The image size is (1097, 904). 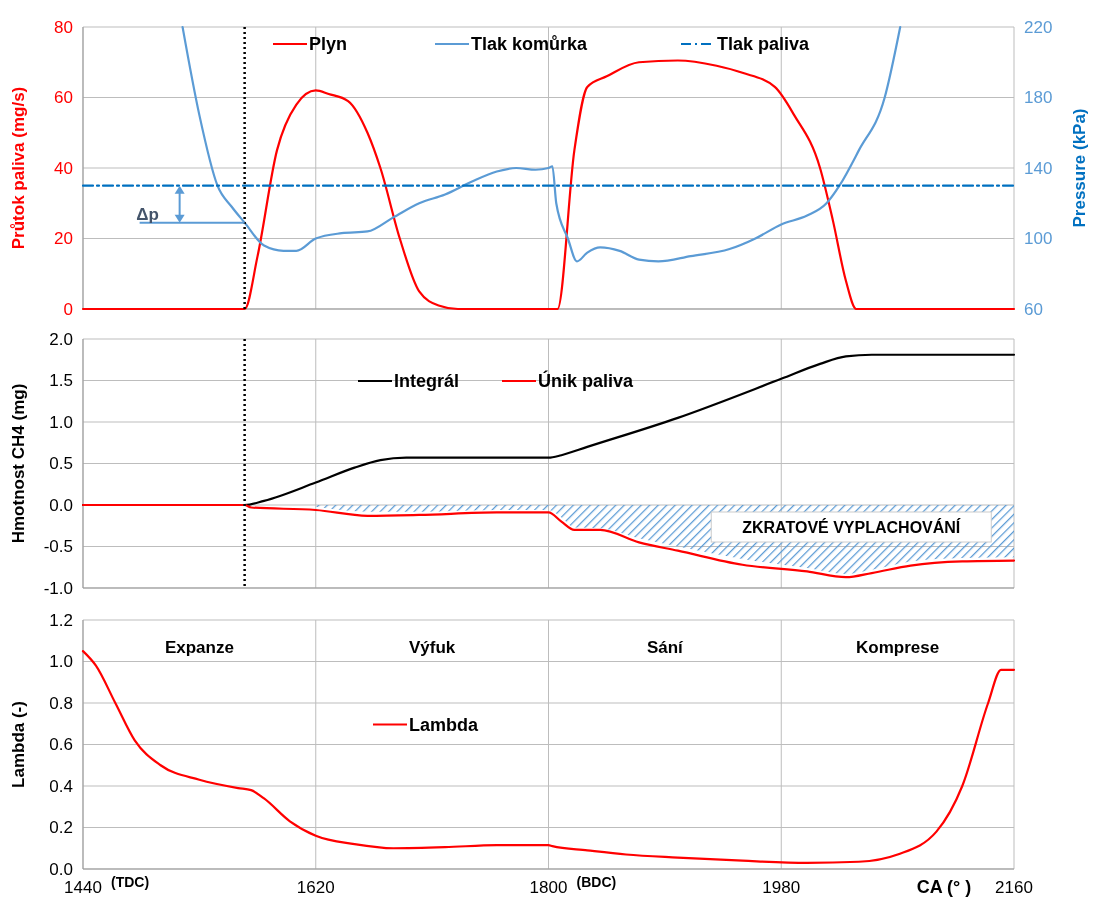 What do you see at coordinates (586, 381) in the screenshot?
I see `legend-label: Únik paliva` at bounding box center [586, 381].